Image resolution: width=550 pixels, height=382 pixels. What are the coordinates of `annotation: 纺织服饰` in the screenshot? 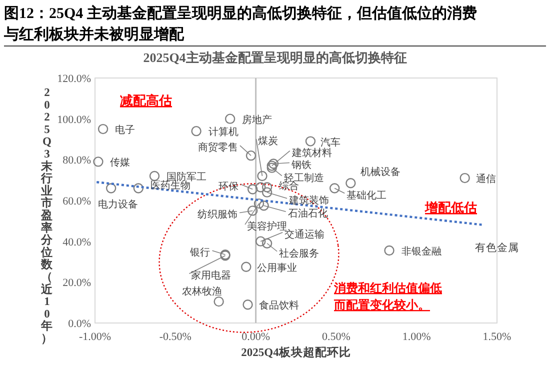 It's located at (218, 214).